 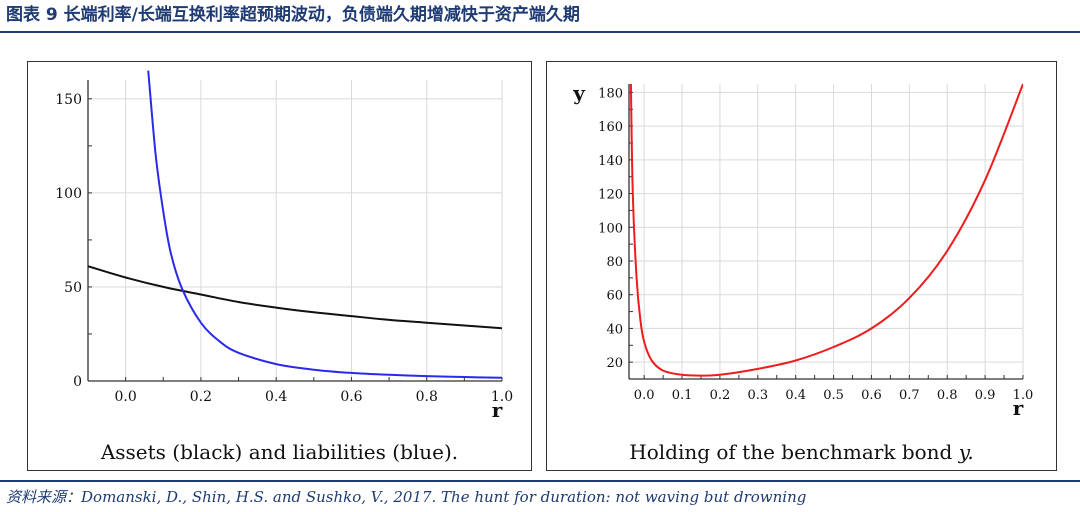 What do you see at coordinates (614, 329) in the screenshot?
I see `y-tick-label: 40` at bounding box center [614, 329].